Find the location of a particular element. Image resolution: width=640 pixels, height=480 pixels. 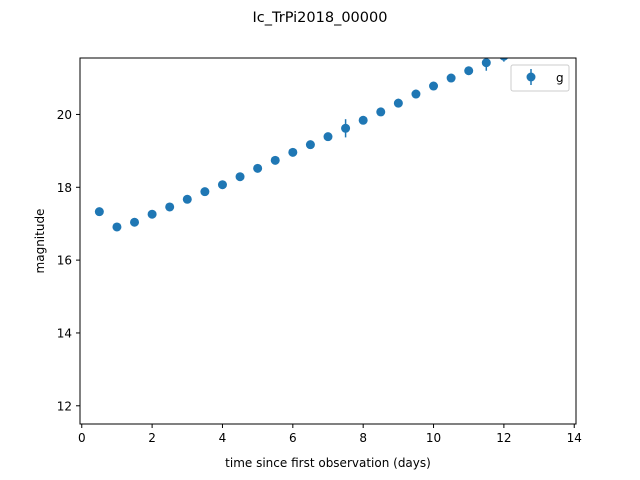

y-axis: 12 14 16 18 20 is located at coordinates (68, 260).